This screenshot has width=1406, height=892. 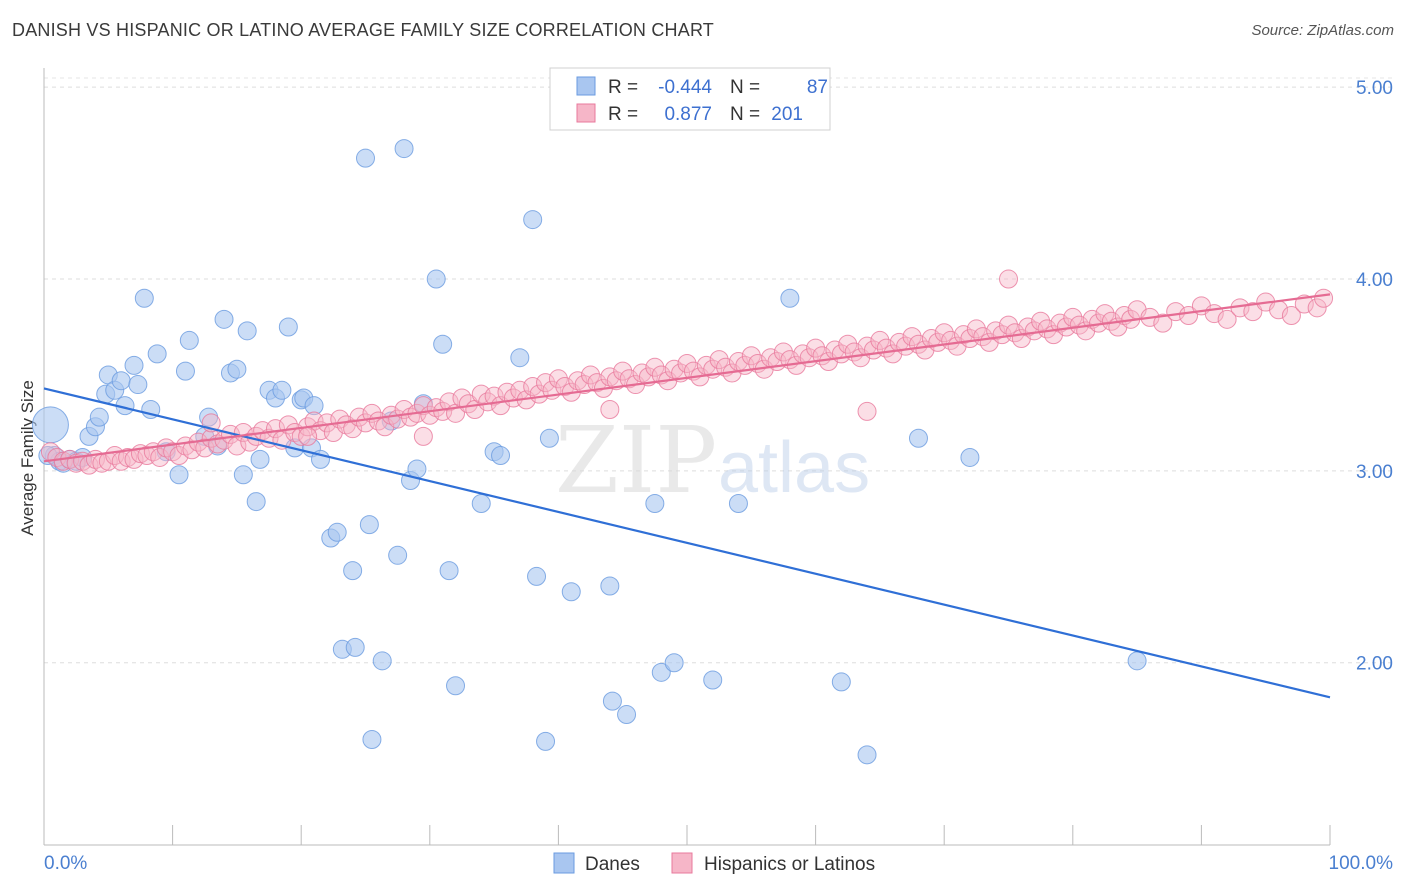 I want to click on legend-n-value-0: 87, so click(x=817, y=87).